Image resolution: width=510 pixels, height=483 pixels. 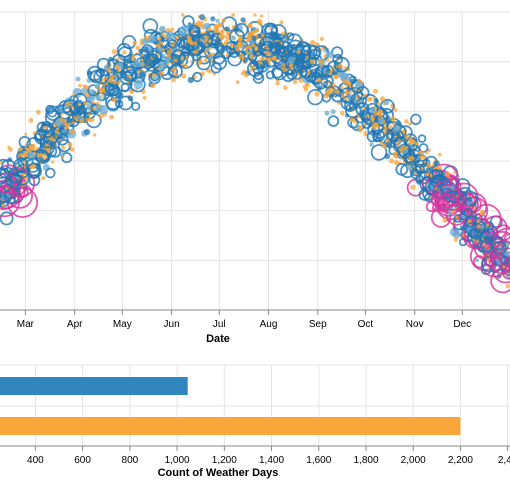 I want to click on scatter-x-axis: Mar Apr May Jun Jul Aug Sep Oct Nov Dec, so click(x=255, y=319).